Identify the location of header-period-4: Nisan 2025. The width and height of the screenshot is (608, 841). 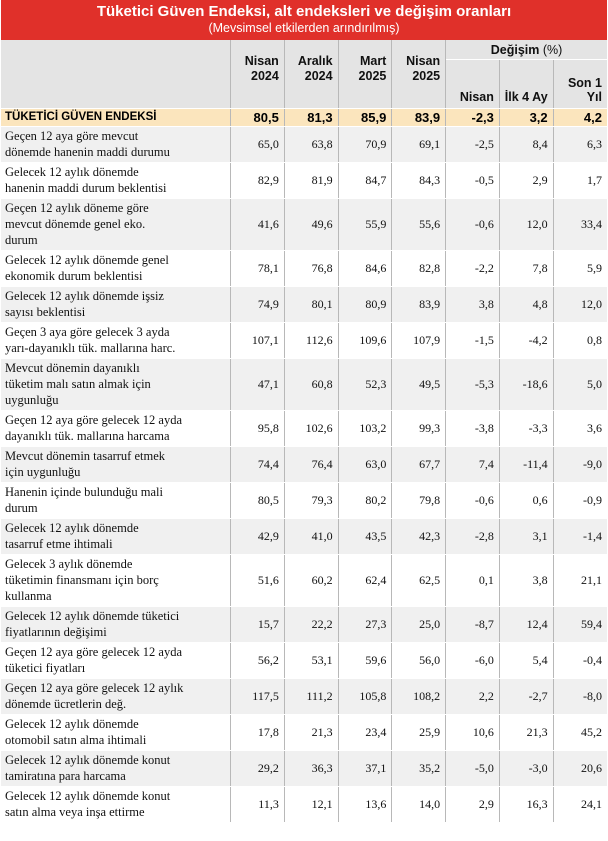
(419, 74).